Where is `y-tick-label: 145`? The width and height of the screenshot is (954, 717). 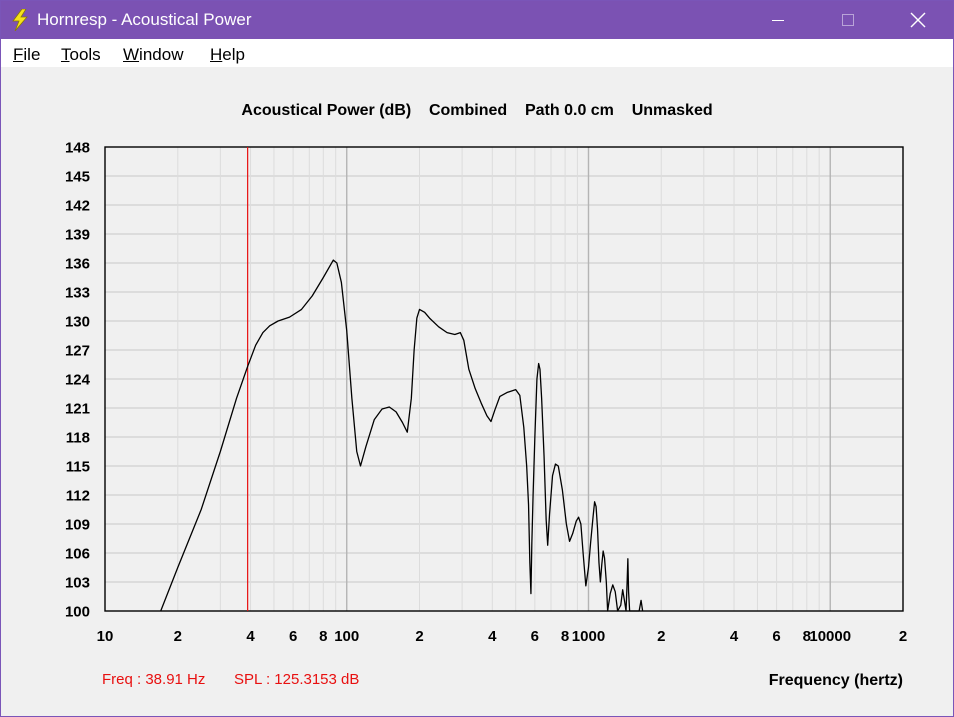 y-tick-label: 145 is located at coordinates (77, 177).